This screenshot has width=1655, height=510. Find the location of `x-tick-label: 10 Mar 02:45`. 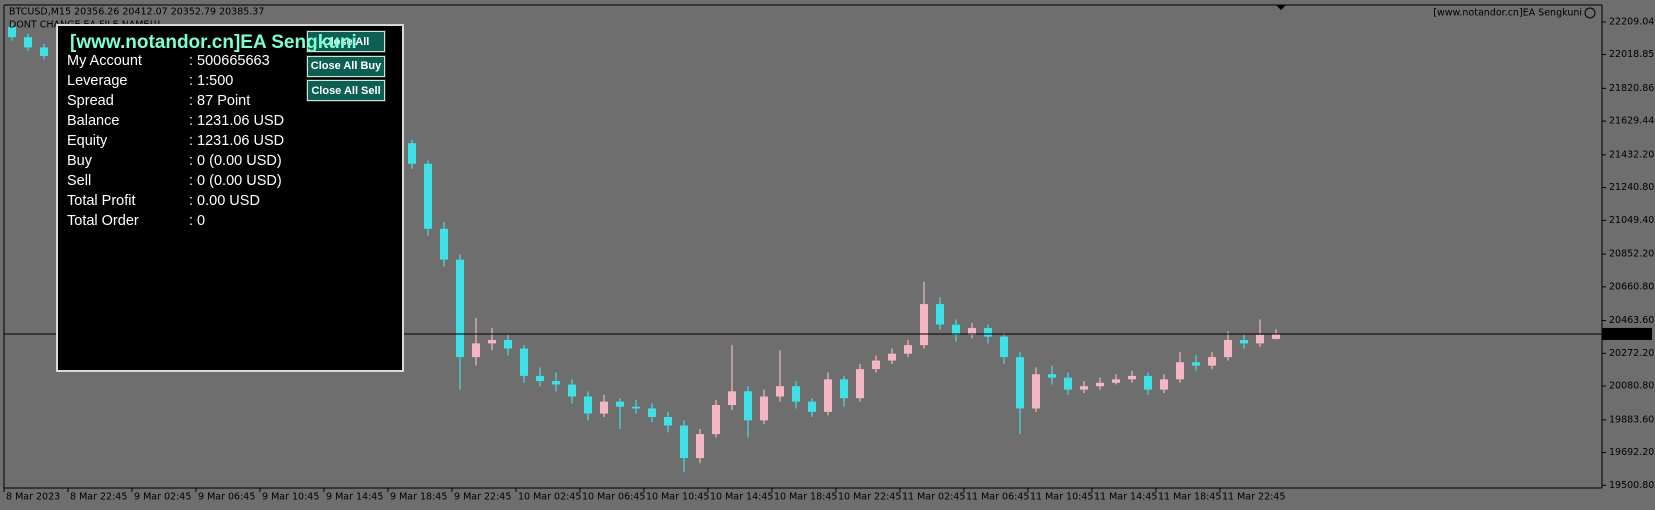

x-tick-label: 10 Mar 02:45 is located at coordinates (549, 497).